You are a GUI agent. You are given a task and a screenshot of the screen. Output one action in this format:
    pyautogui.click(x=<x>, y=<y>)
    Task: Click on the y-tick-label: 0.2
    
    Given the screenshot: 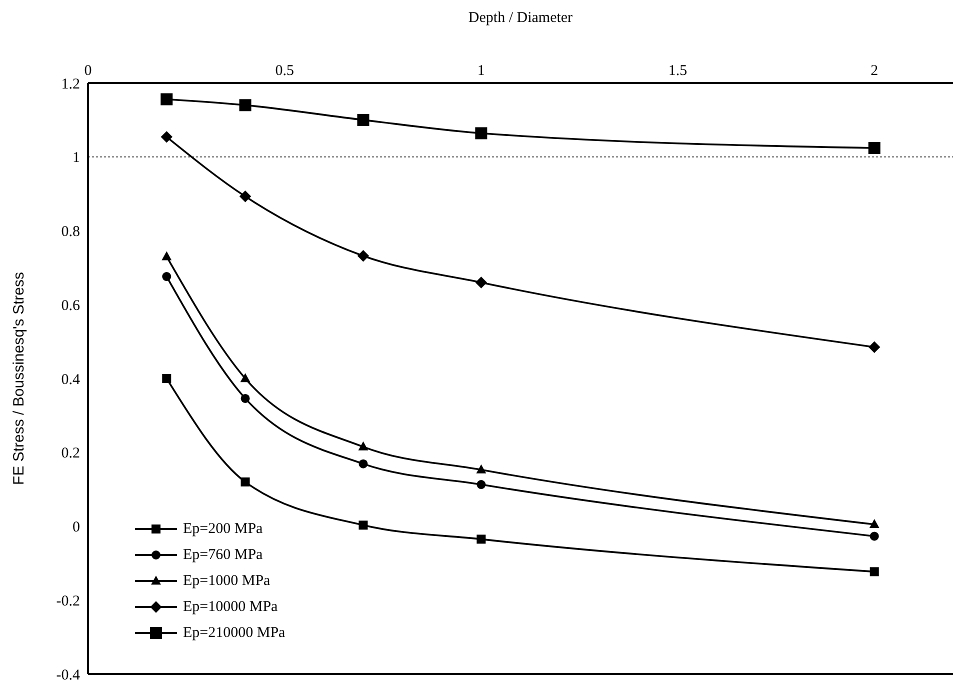 What is the action you would take?
    pyautogui.click(x=70, y=454)
    